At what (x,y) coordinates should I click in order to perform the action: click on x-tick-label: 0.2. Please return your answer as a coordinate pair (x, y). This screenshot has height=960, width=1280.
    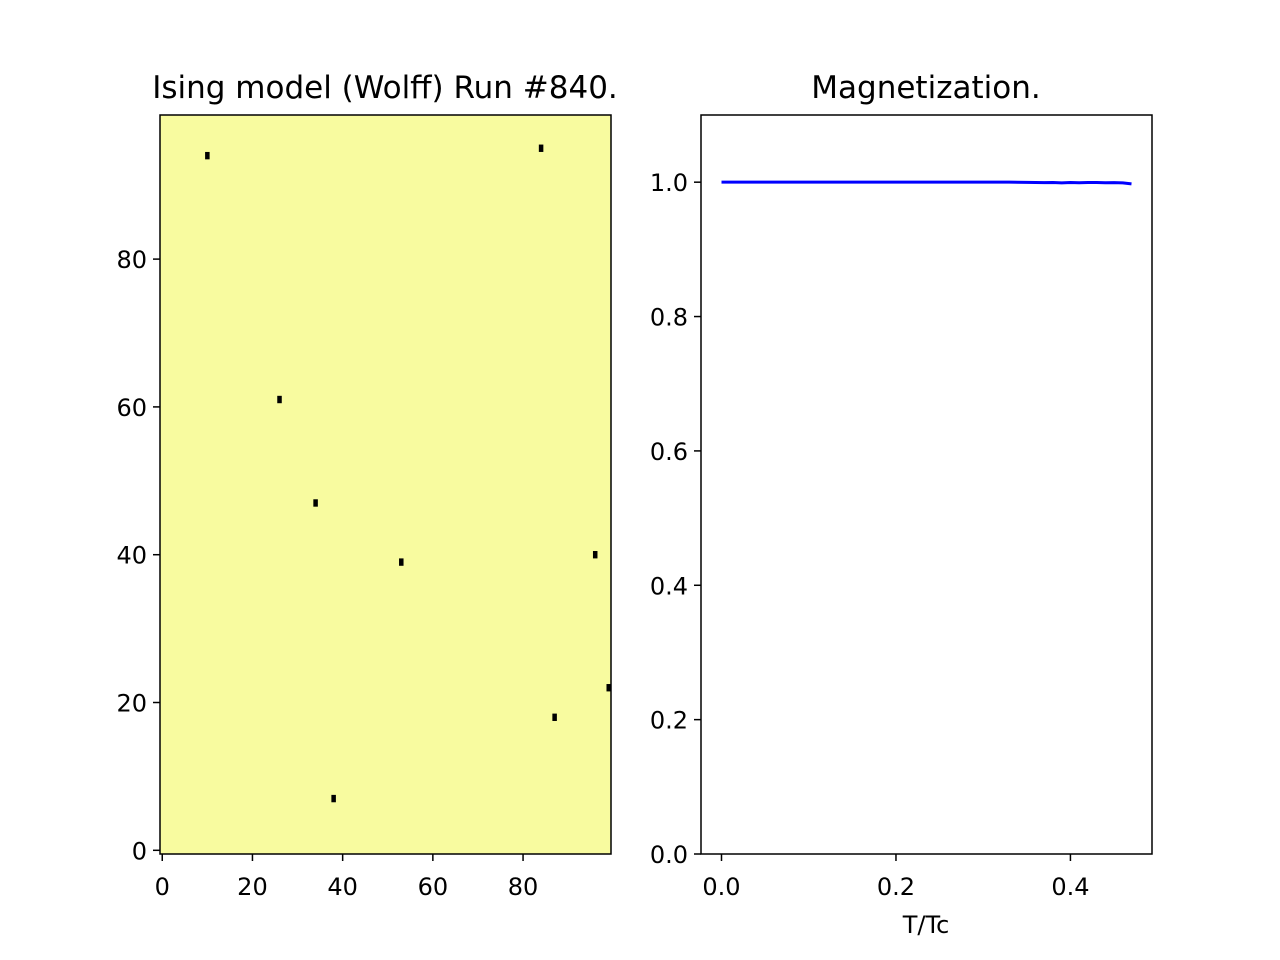
    Looking at the image, I should click on (896, 887).